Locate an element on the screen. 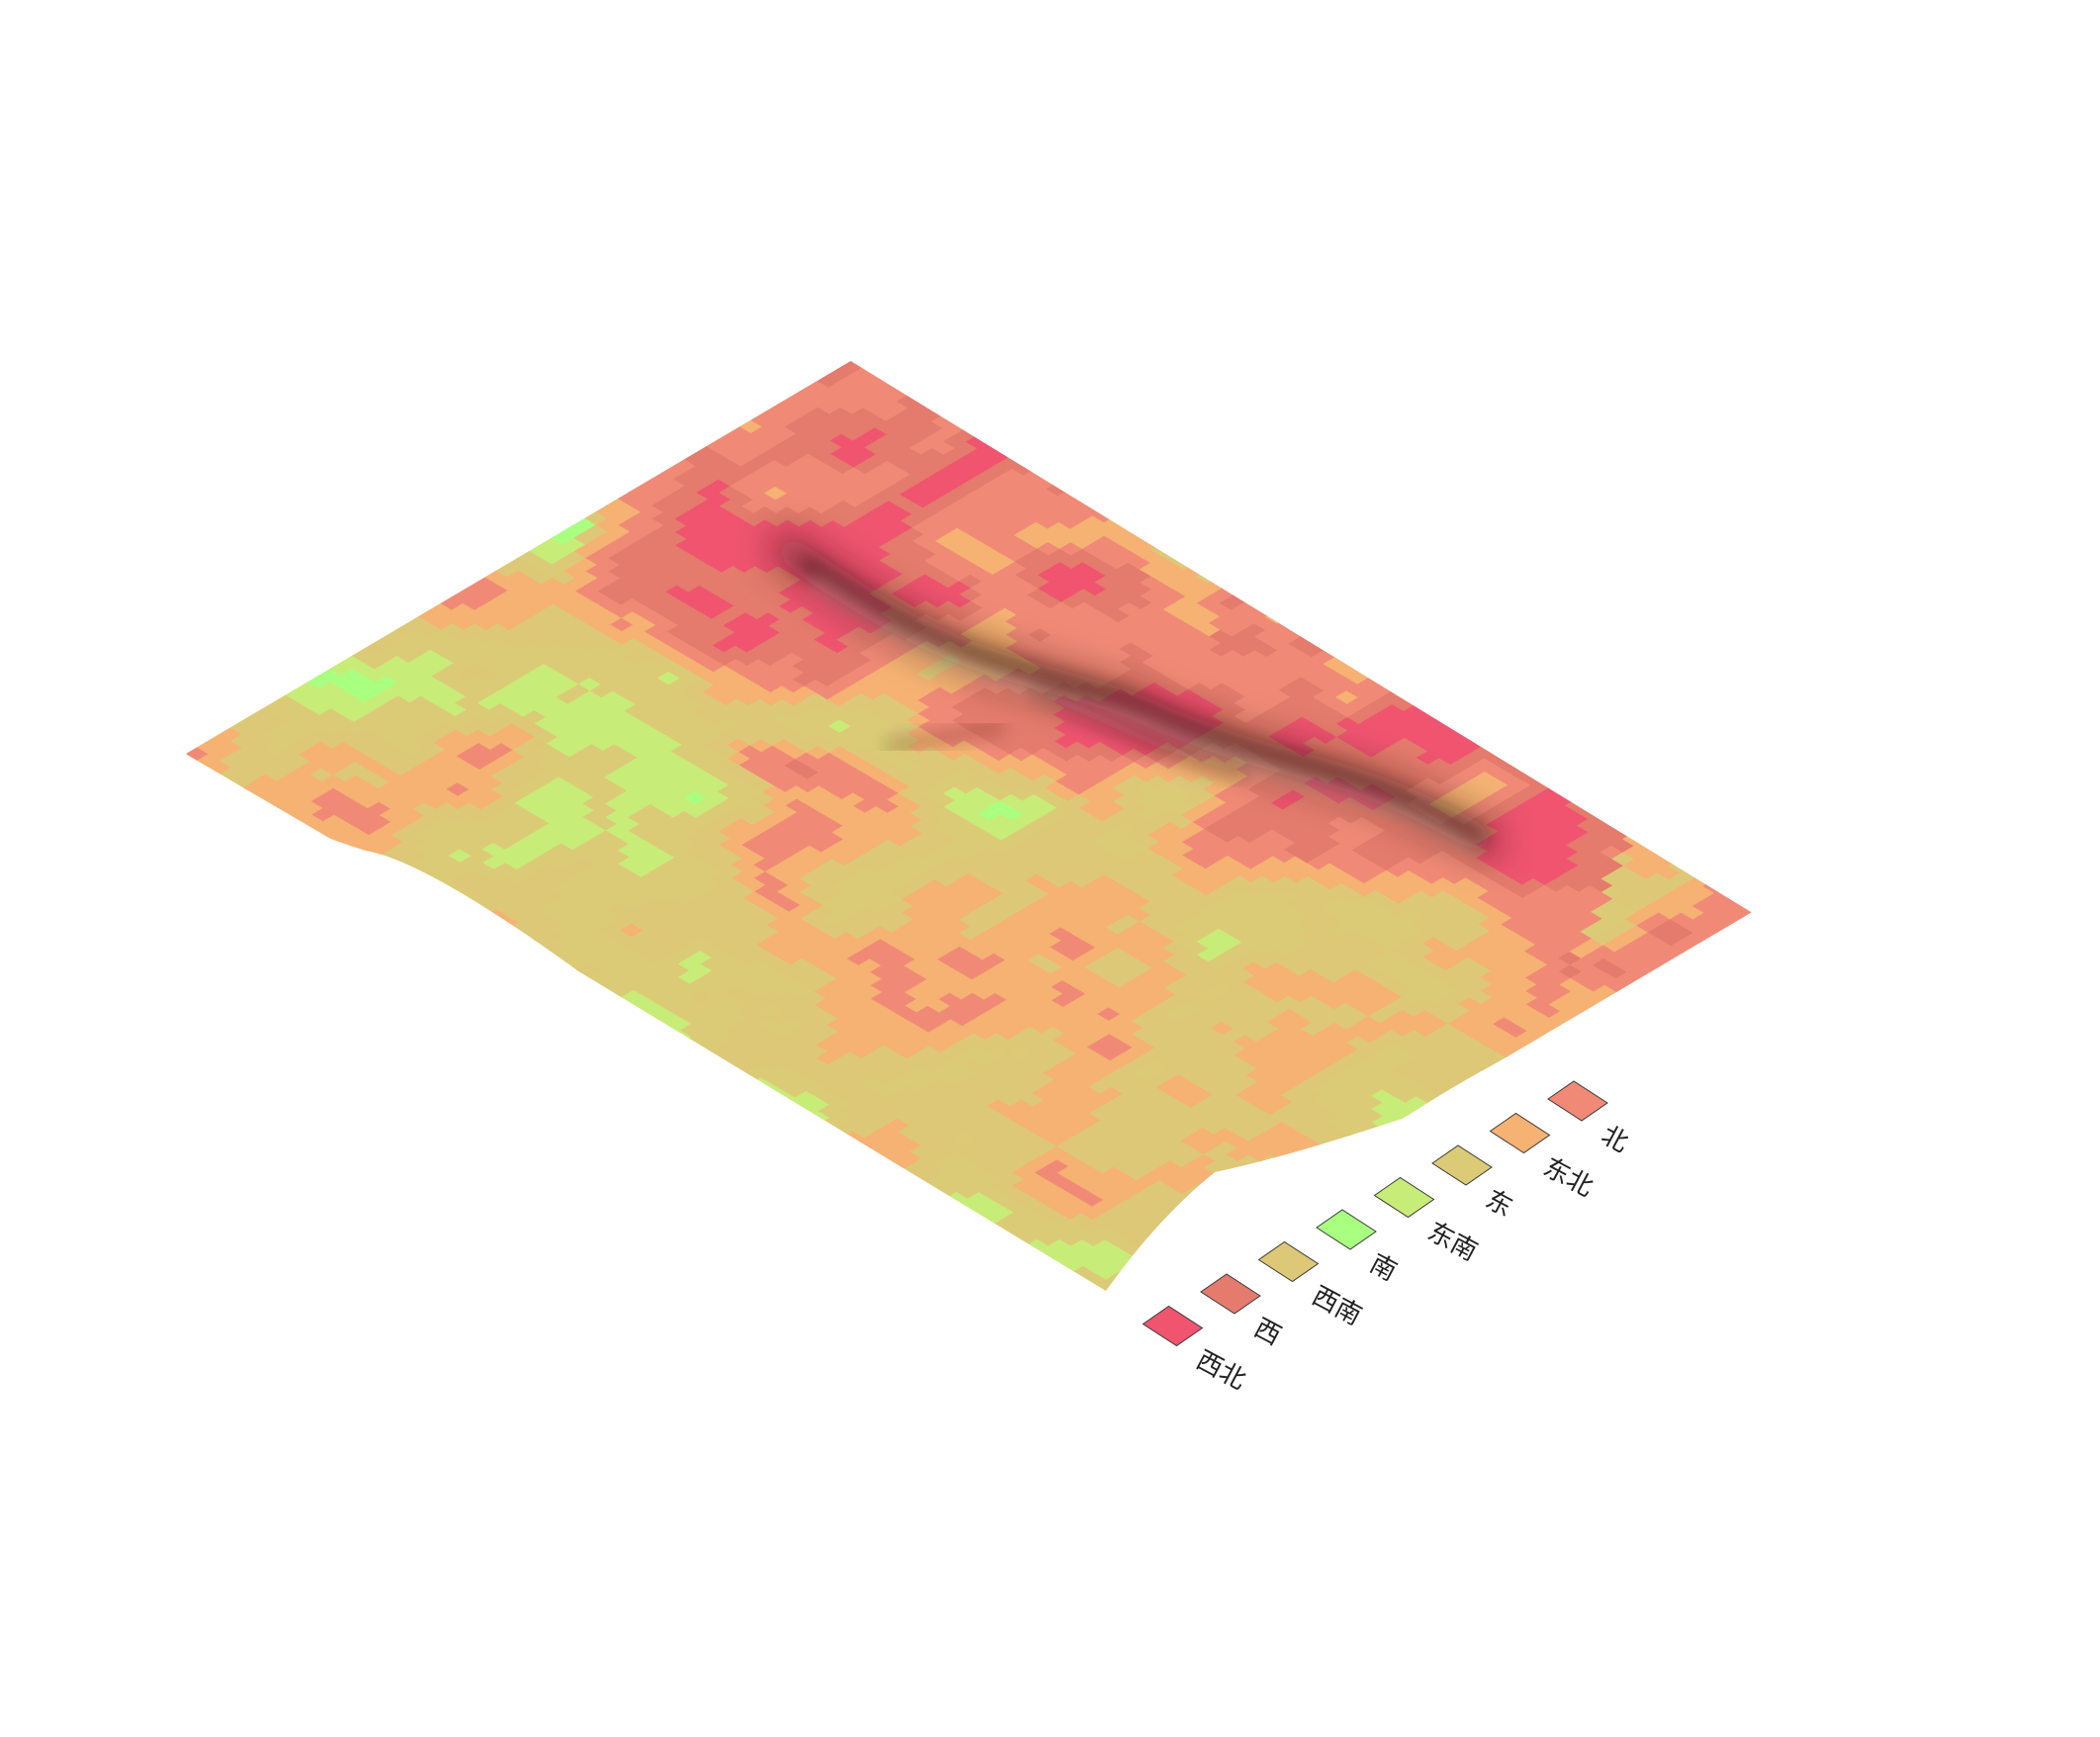 The width and height of the screenshot is (2100, 1737). legend-item: 西 is located at coordinates (1243, 1312).